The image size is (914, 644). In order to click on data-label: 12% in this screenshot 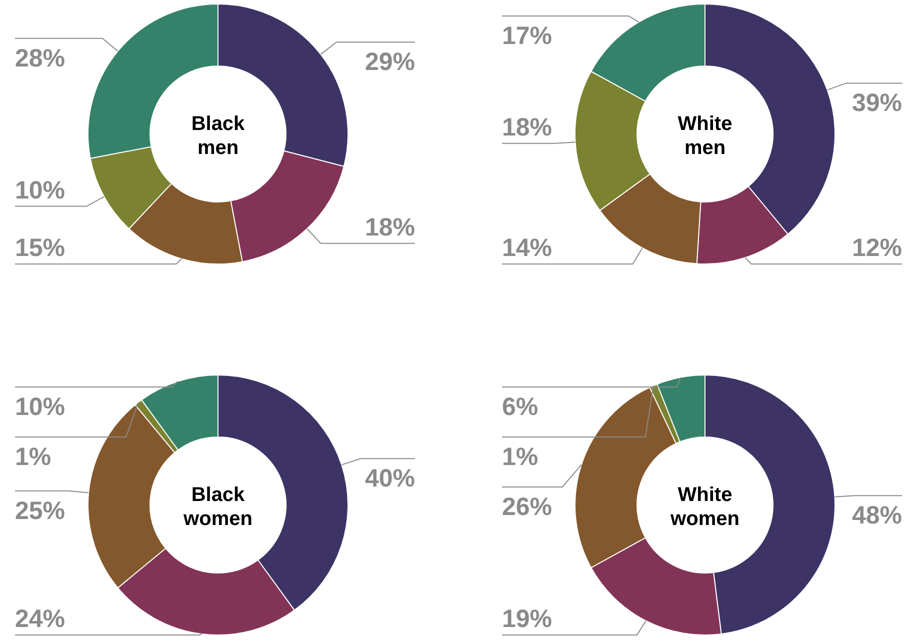, I will do `click(877, 248)`.